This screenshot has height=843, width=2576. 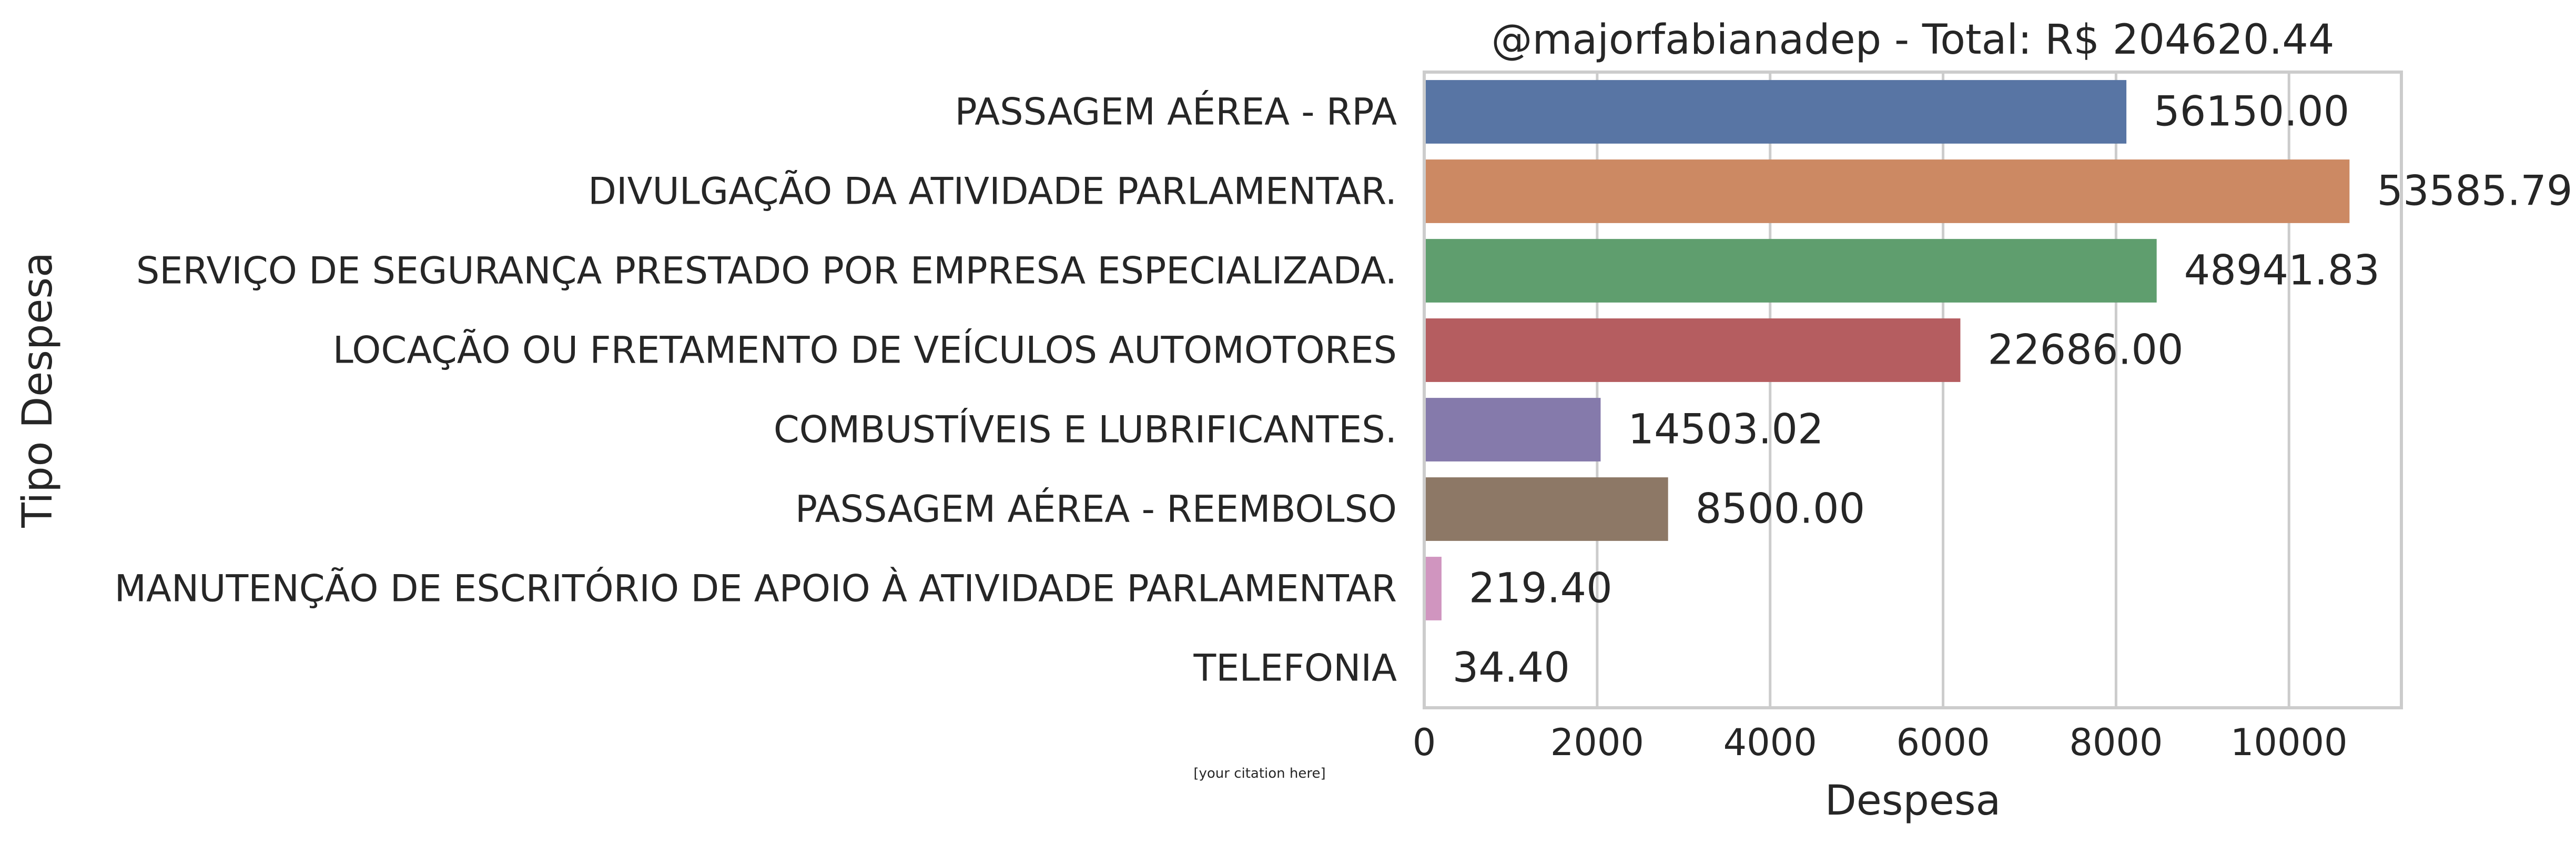 What do you see at coordinates (1913, 801) in the screenshot?
I see `x-axis-title: Despesa` at bounding box center [1913, 801].